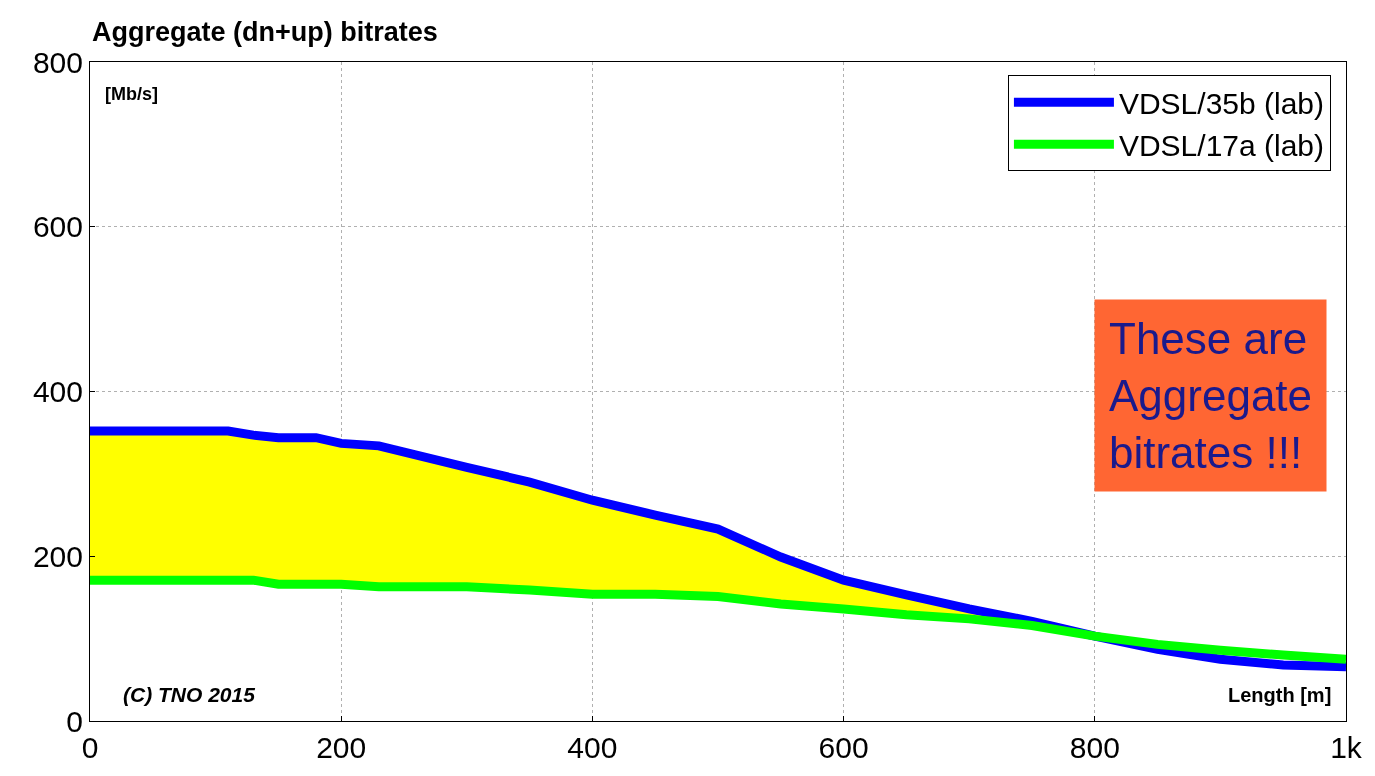  I want to click on y-tick-label: 600, so click(57, 227).